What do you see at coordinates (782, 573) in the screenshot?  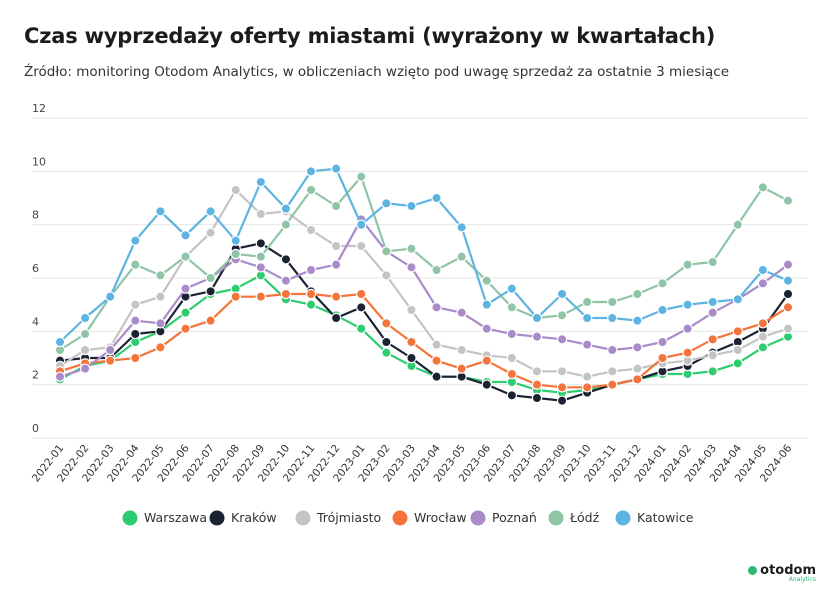 I see `otodom-logo: otodom Analytics` at bounding box center [782, 573].